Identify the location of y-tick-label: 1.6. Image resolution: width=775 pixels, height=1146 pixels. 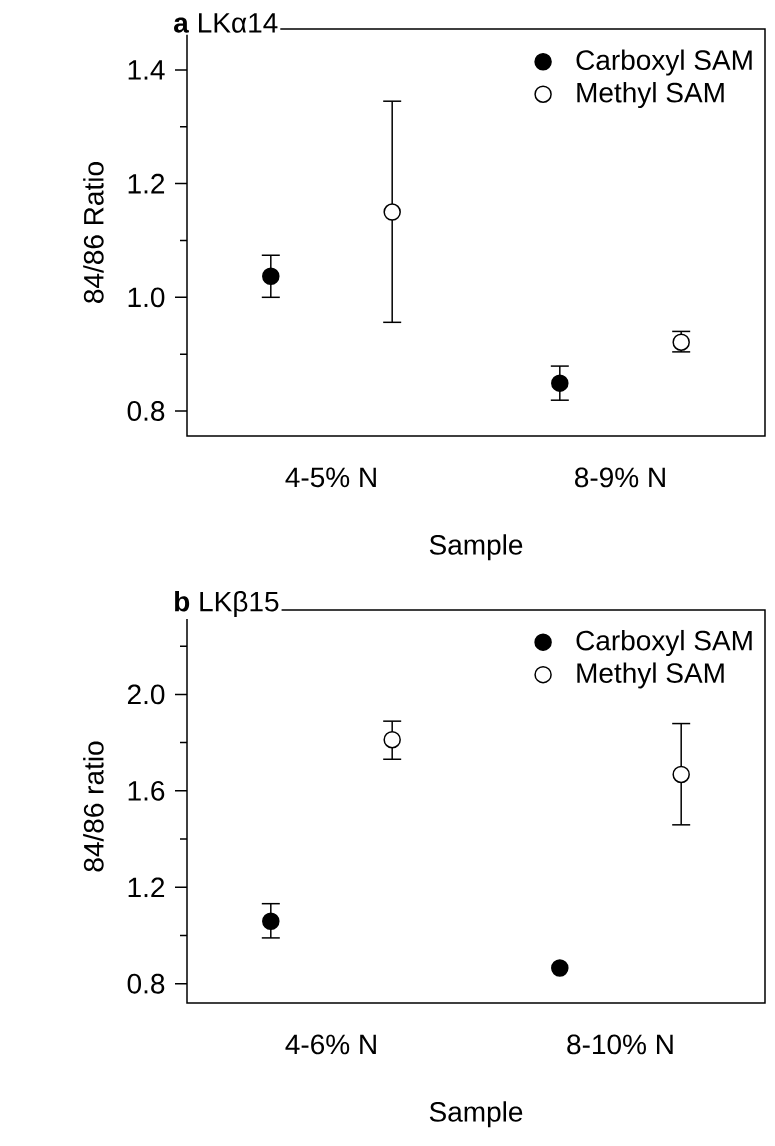
(146, 790).